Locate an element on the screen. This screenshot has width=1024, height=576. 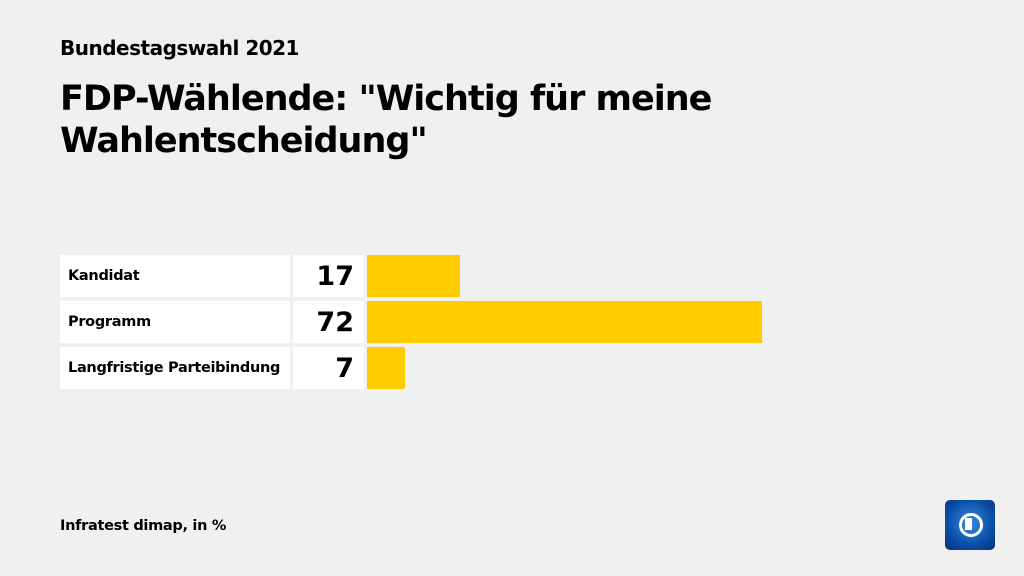
supertitle: Bundestagswahl 2021 is located at coordinates (179, 48).